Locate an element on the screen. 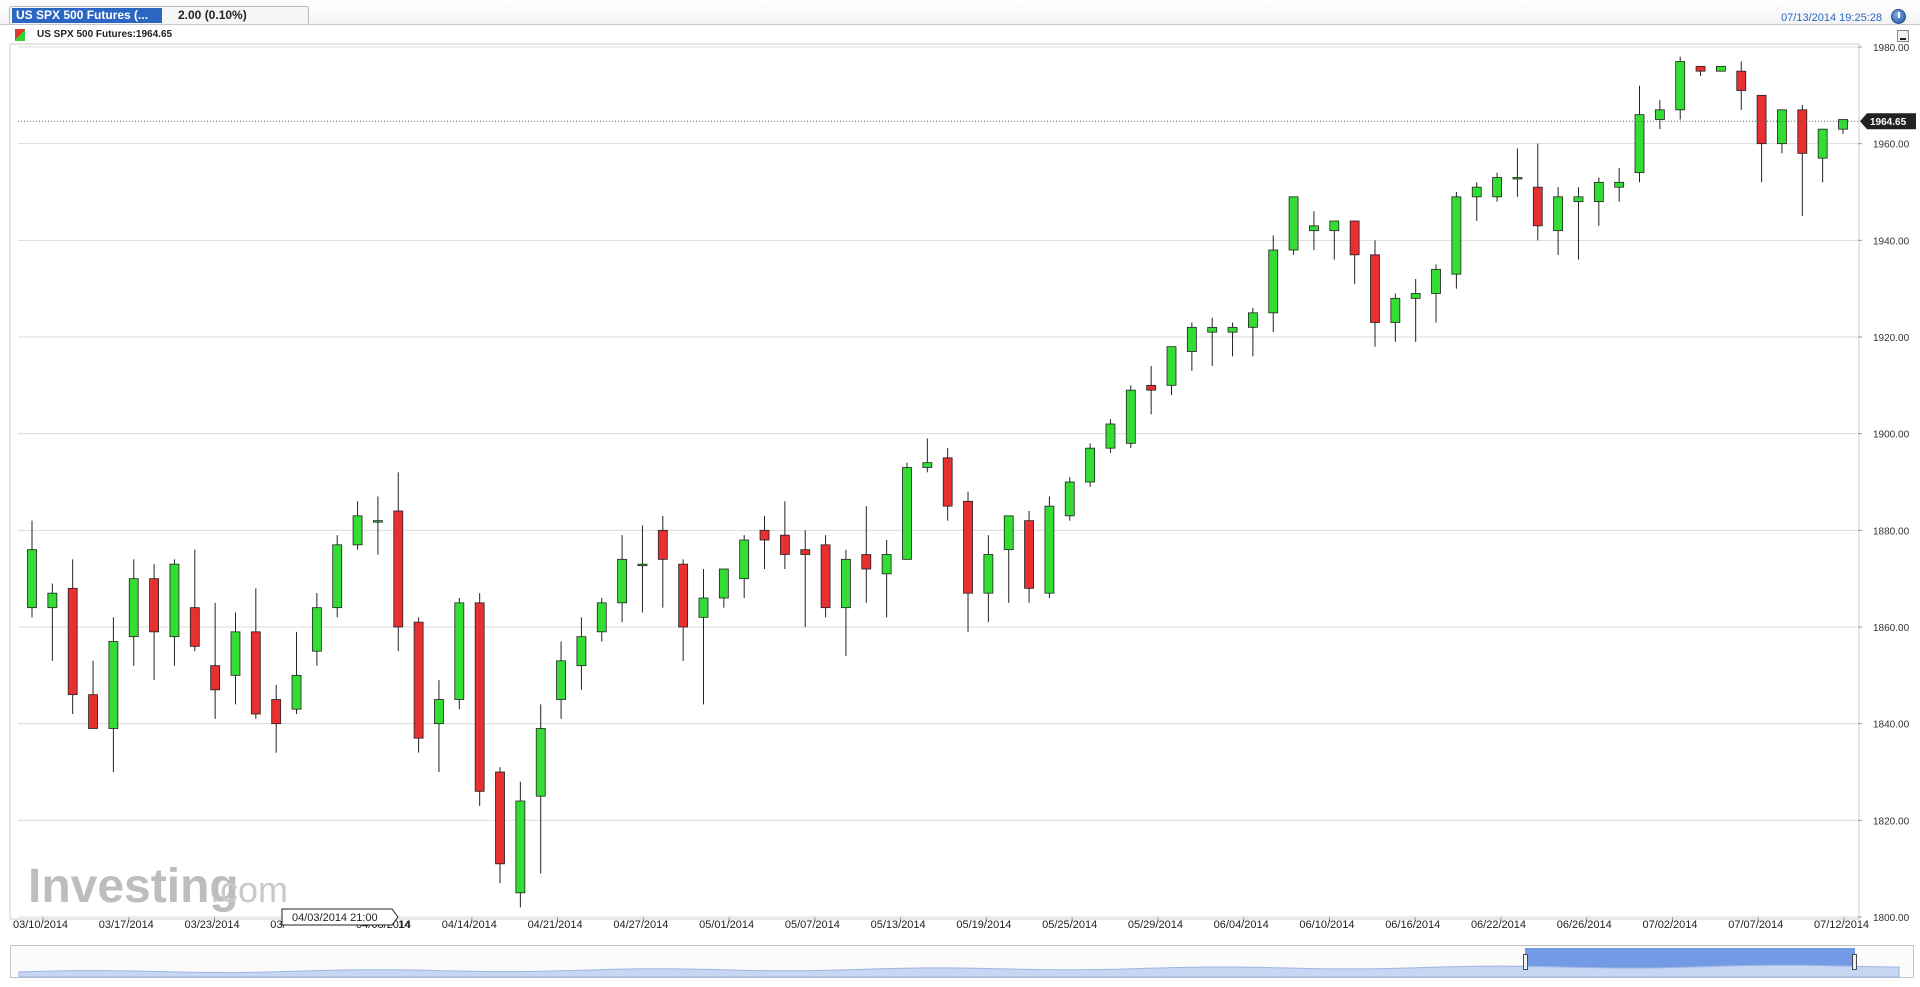  x-tick-label: 05/19/2014 is located at coordinates (983, 925).